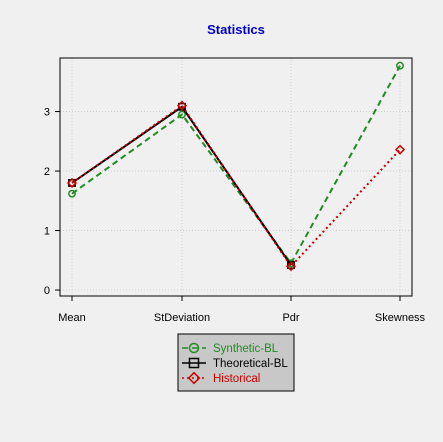 The height and width of the screenshot is (442, 443). Describe the element at coordinates (182, 318) in the screenshot. I see `x-tick-label: StDeviation` at that location.